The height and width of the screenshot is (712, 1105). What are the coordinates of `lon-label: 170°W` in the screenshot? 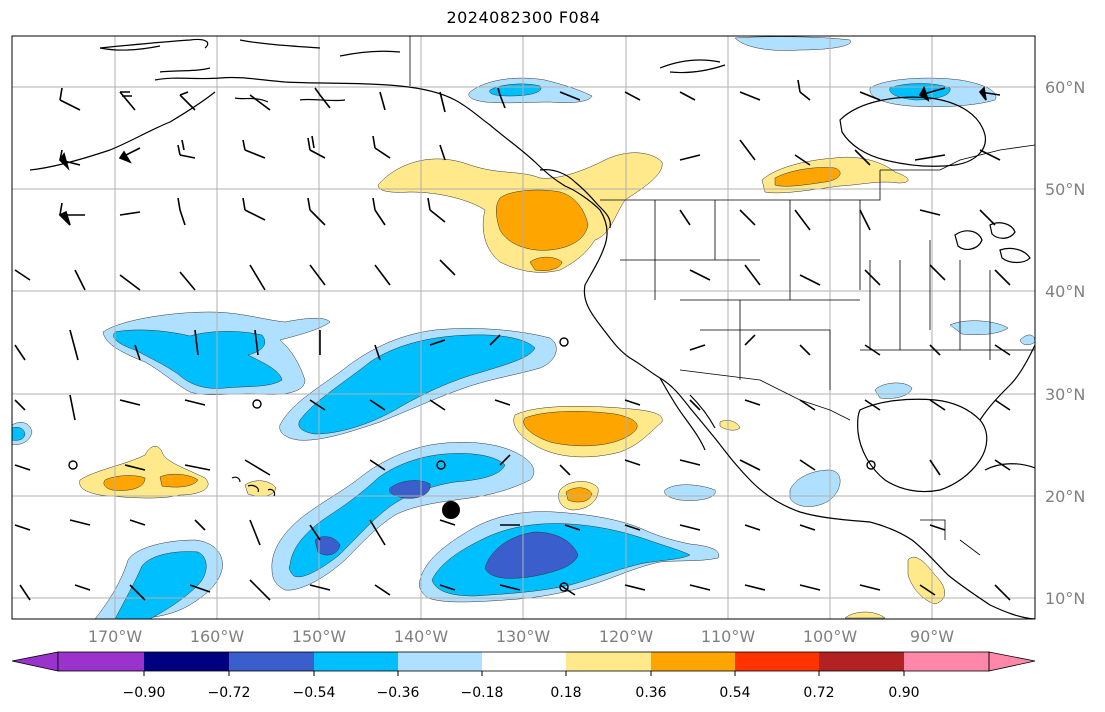 It's located at (115, 636).